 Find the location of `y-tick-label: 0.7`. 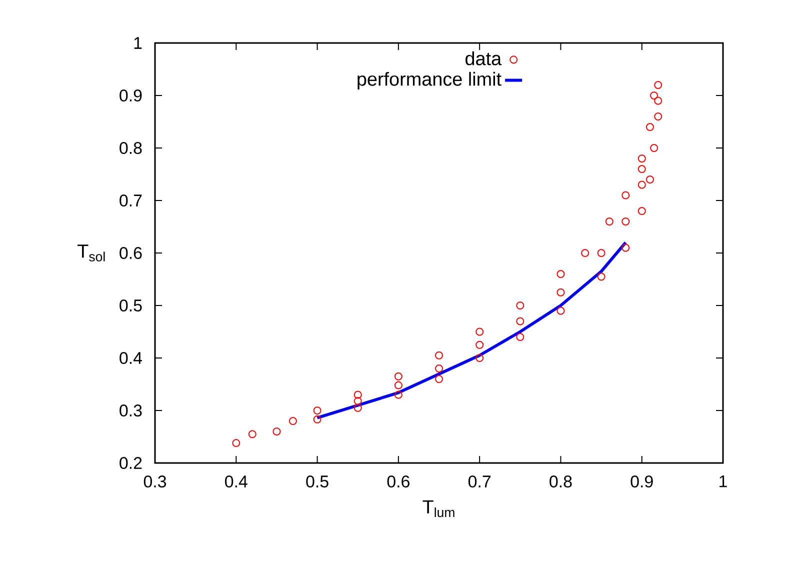

y-tick-label: 0.7 is located at coordinates (131, 200).